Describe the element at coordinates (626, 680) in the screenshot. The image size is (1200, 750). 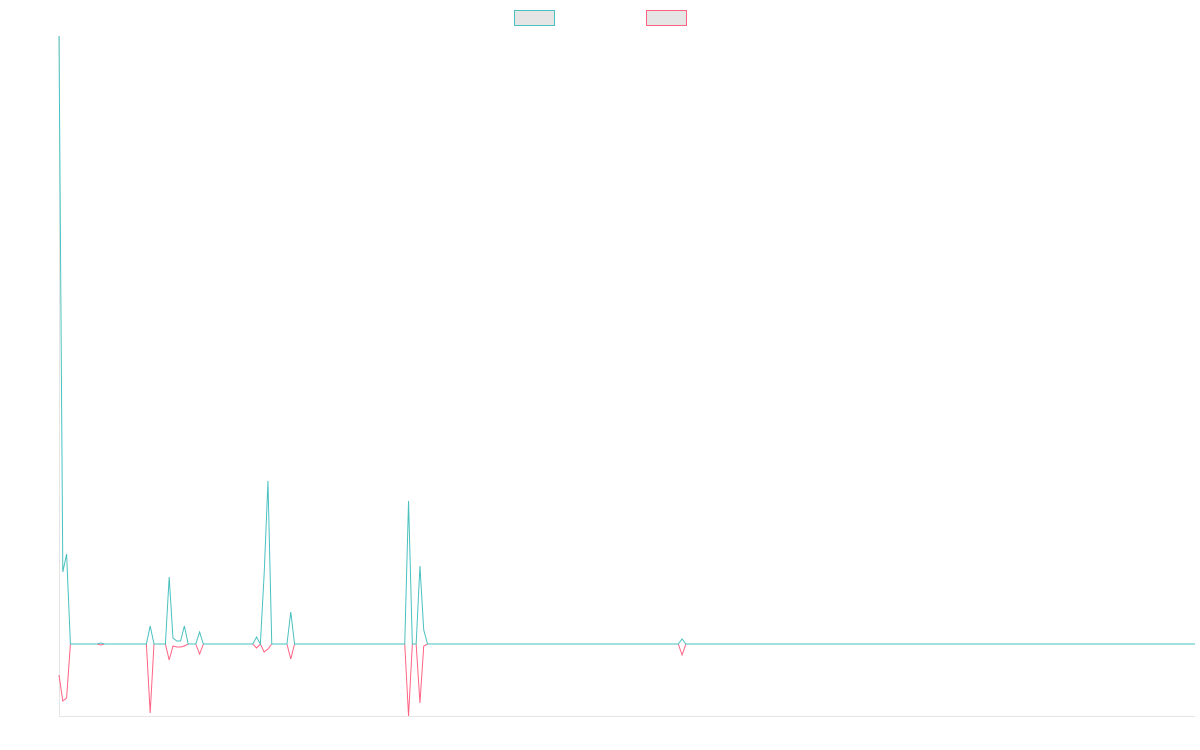
I see `series-line` at that location.